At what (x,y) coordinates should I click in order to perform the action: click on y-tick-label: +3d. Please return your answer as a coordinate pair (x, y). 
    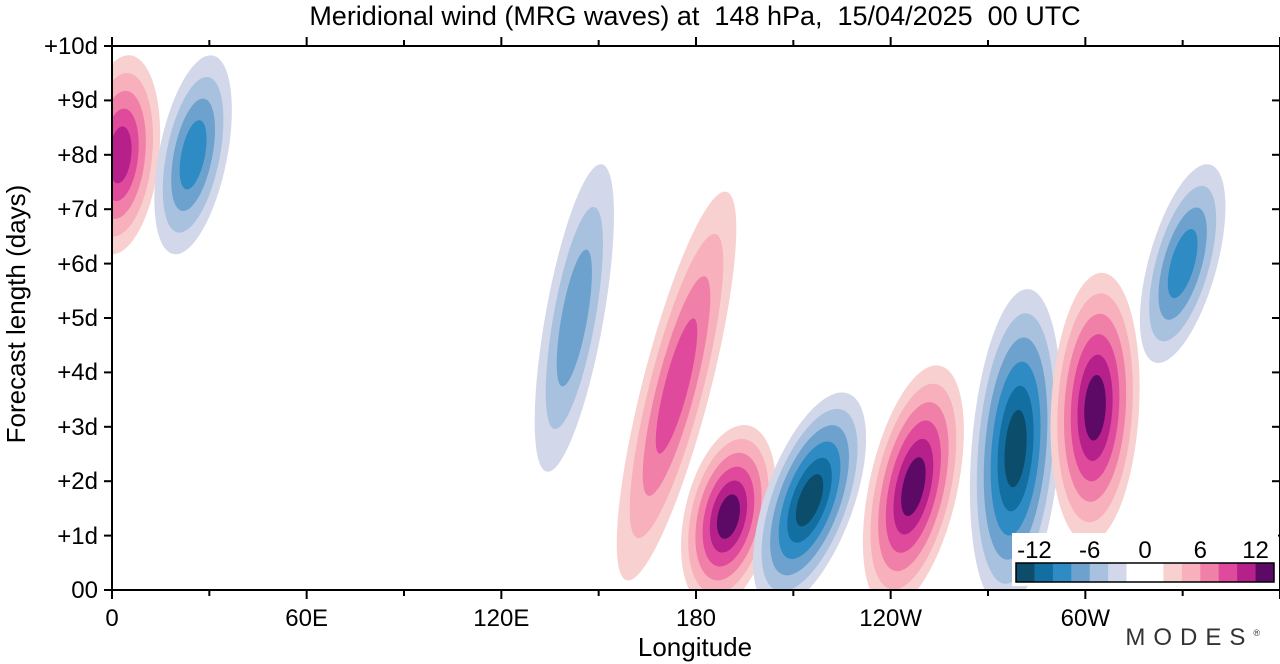
    Looking at the image, I should click on (77, 427).